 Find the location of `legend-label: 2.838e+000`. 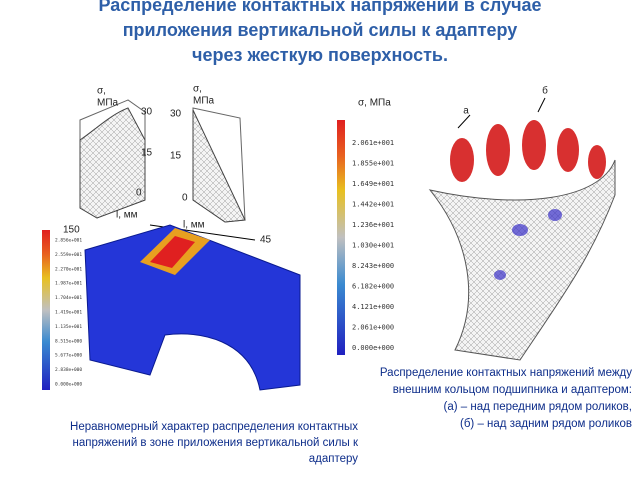

legend-label: 2.838e+000 is located at coordinates (68, 370).